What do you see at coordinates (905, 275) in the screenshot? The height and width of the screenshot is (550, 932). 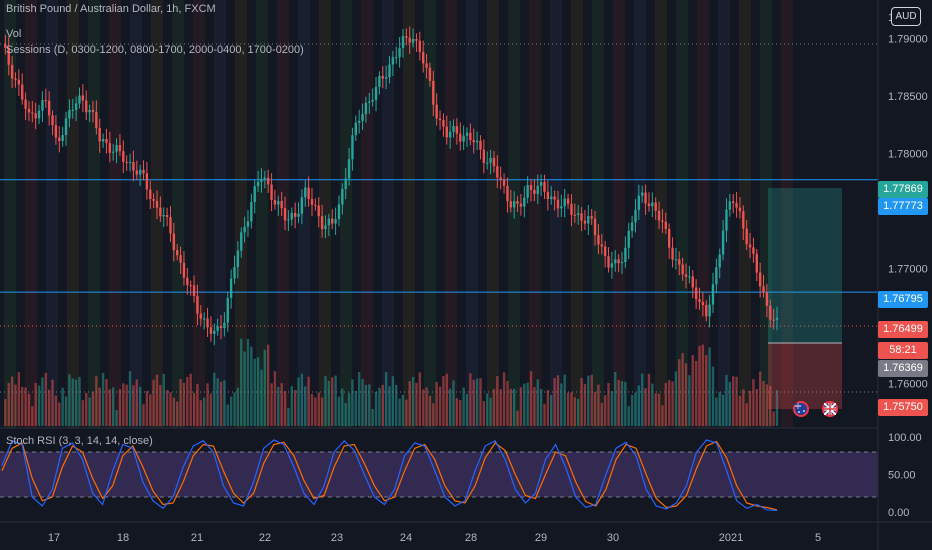 I see `price-axis-background` at bounding box center [905, 275].